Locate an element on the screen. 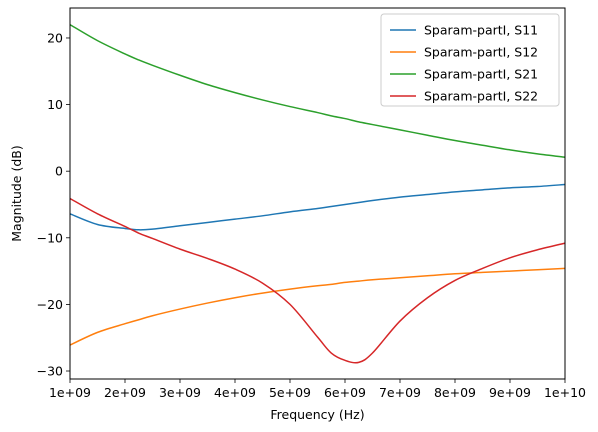 The height and width of the screenshot is (432, 598). y-tick-label: −10 is located at coordinates (50, 237).